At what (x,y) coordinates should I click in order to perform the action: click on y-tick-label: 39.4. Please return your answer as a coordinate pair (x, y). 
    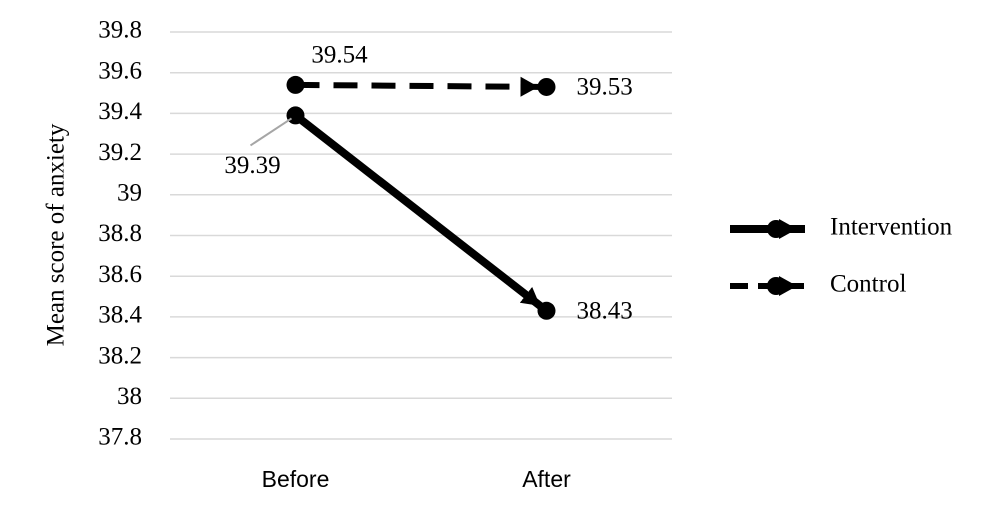
    Looking at the image, I should click on (120, 111).